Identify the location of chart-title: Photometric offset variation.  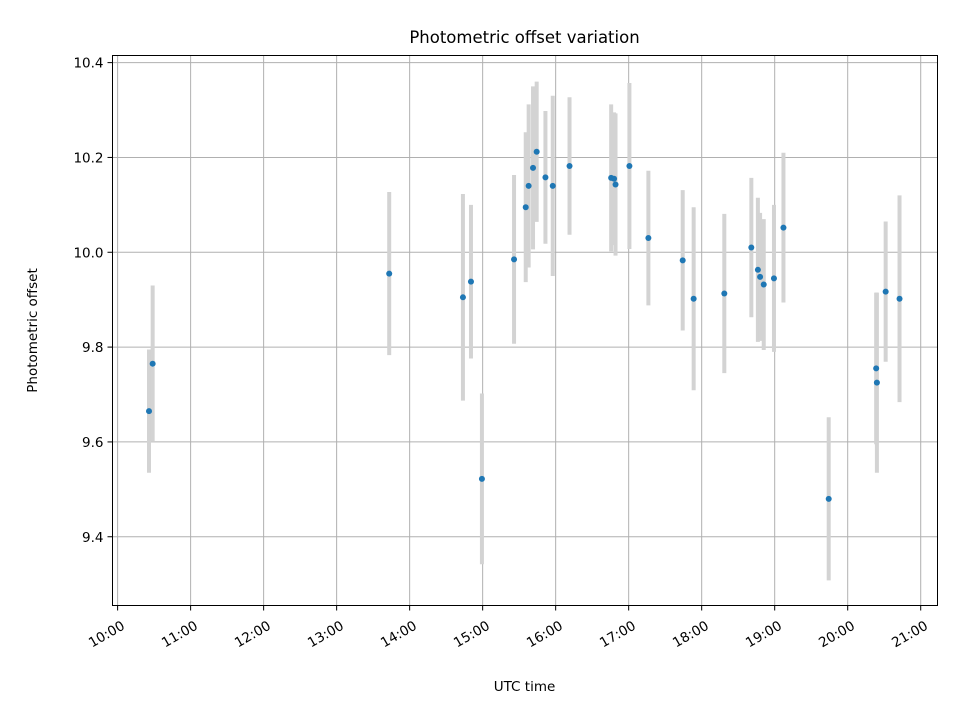
(524, 37).